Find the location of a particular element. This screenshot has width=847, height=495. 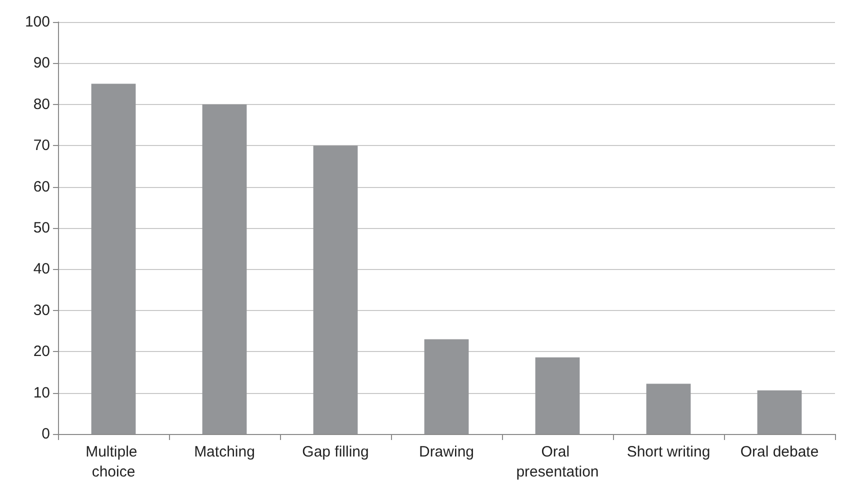

y-tick-label: 30 is located at coordinates (41, 310).